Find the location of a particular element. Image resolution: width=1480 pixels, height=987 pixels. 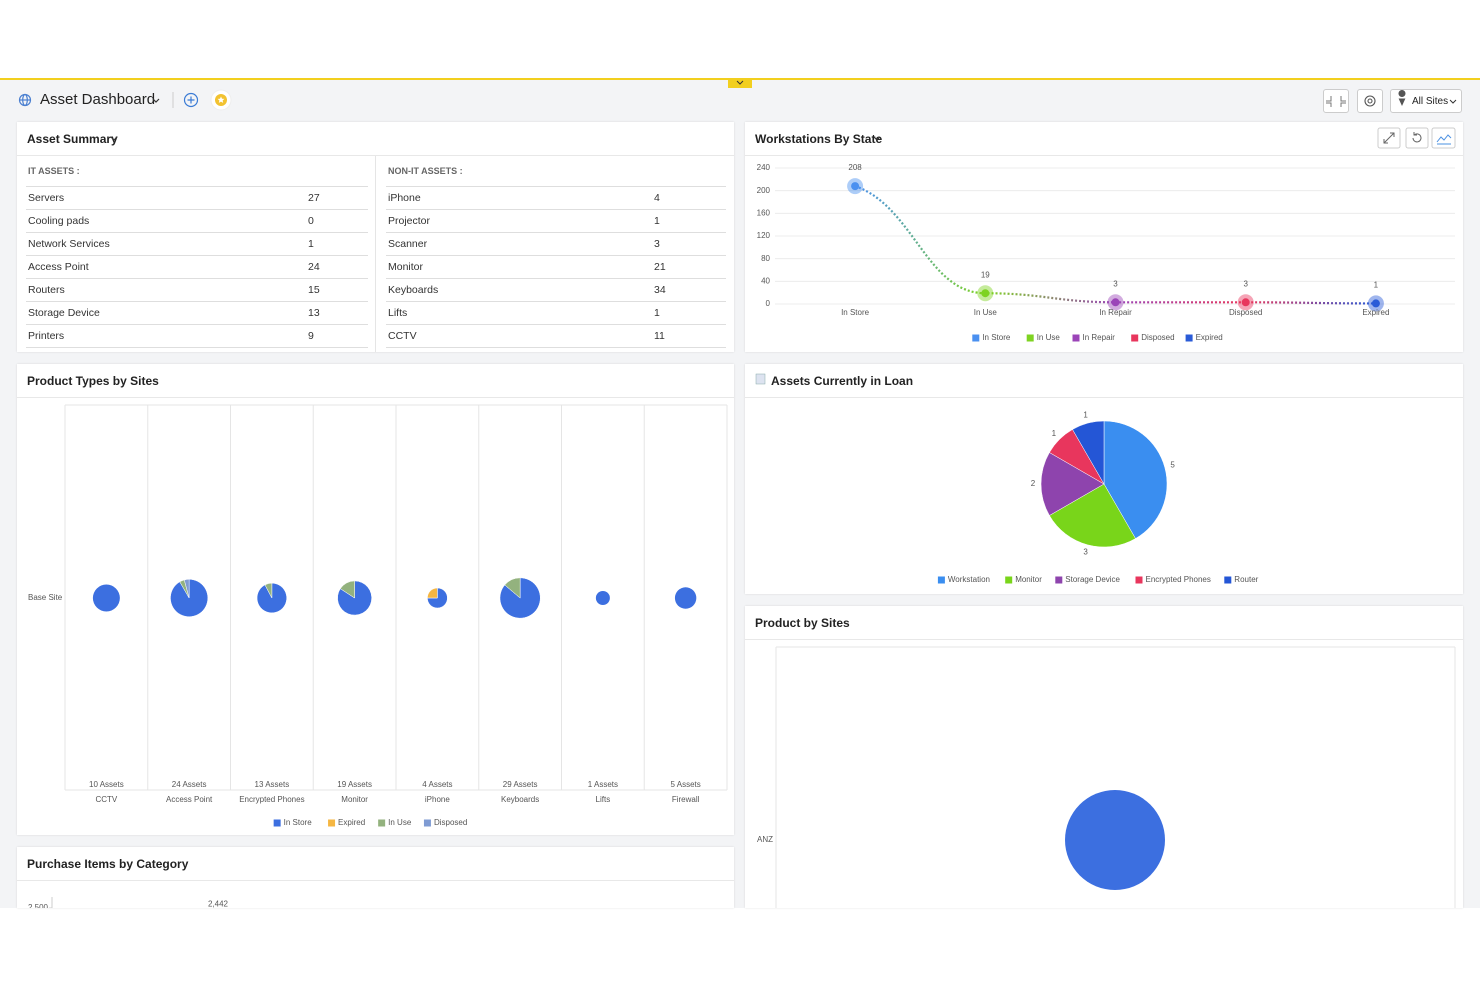

data-label: 19 is located at coordinates (985, 274).